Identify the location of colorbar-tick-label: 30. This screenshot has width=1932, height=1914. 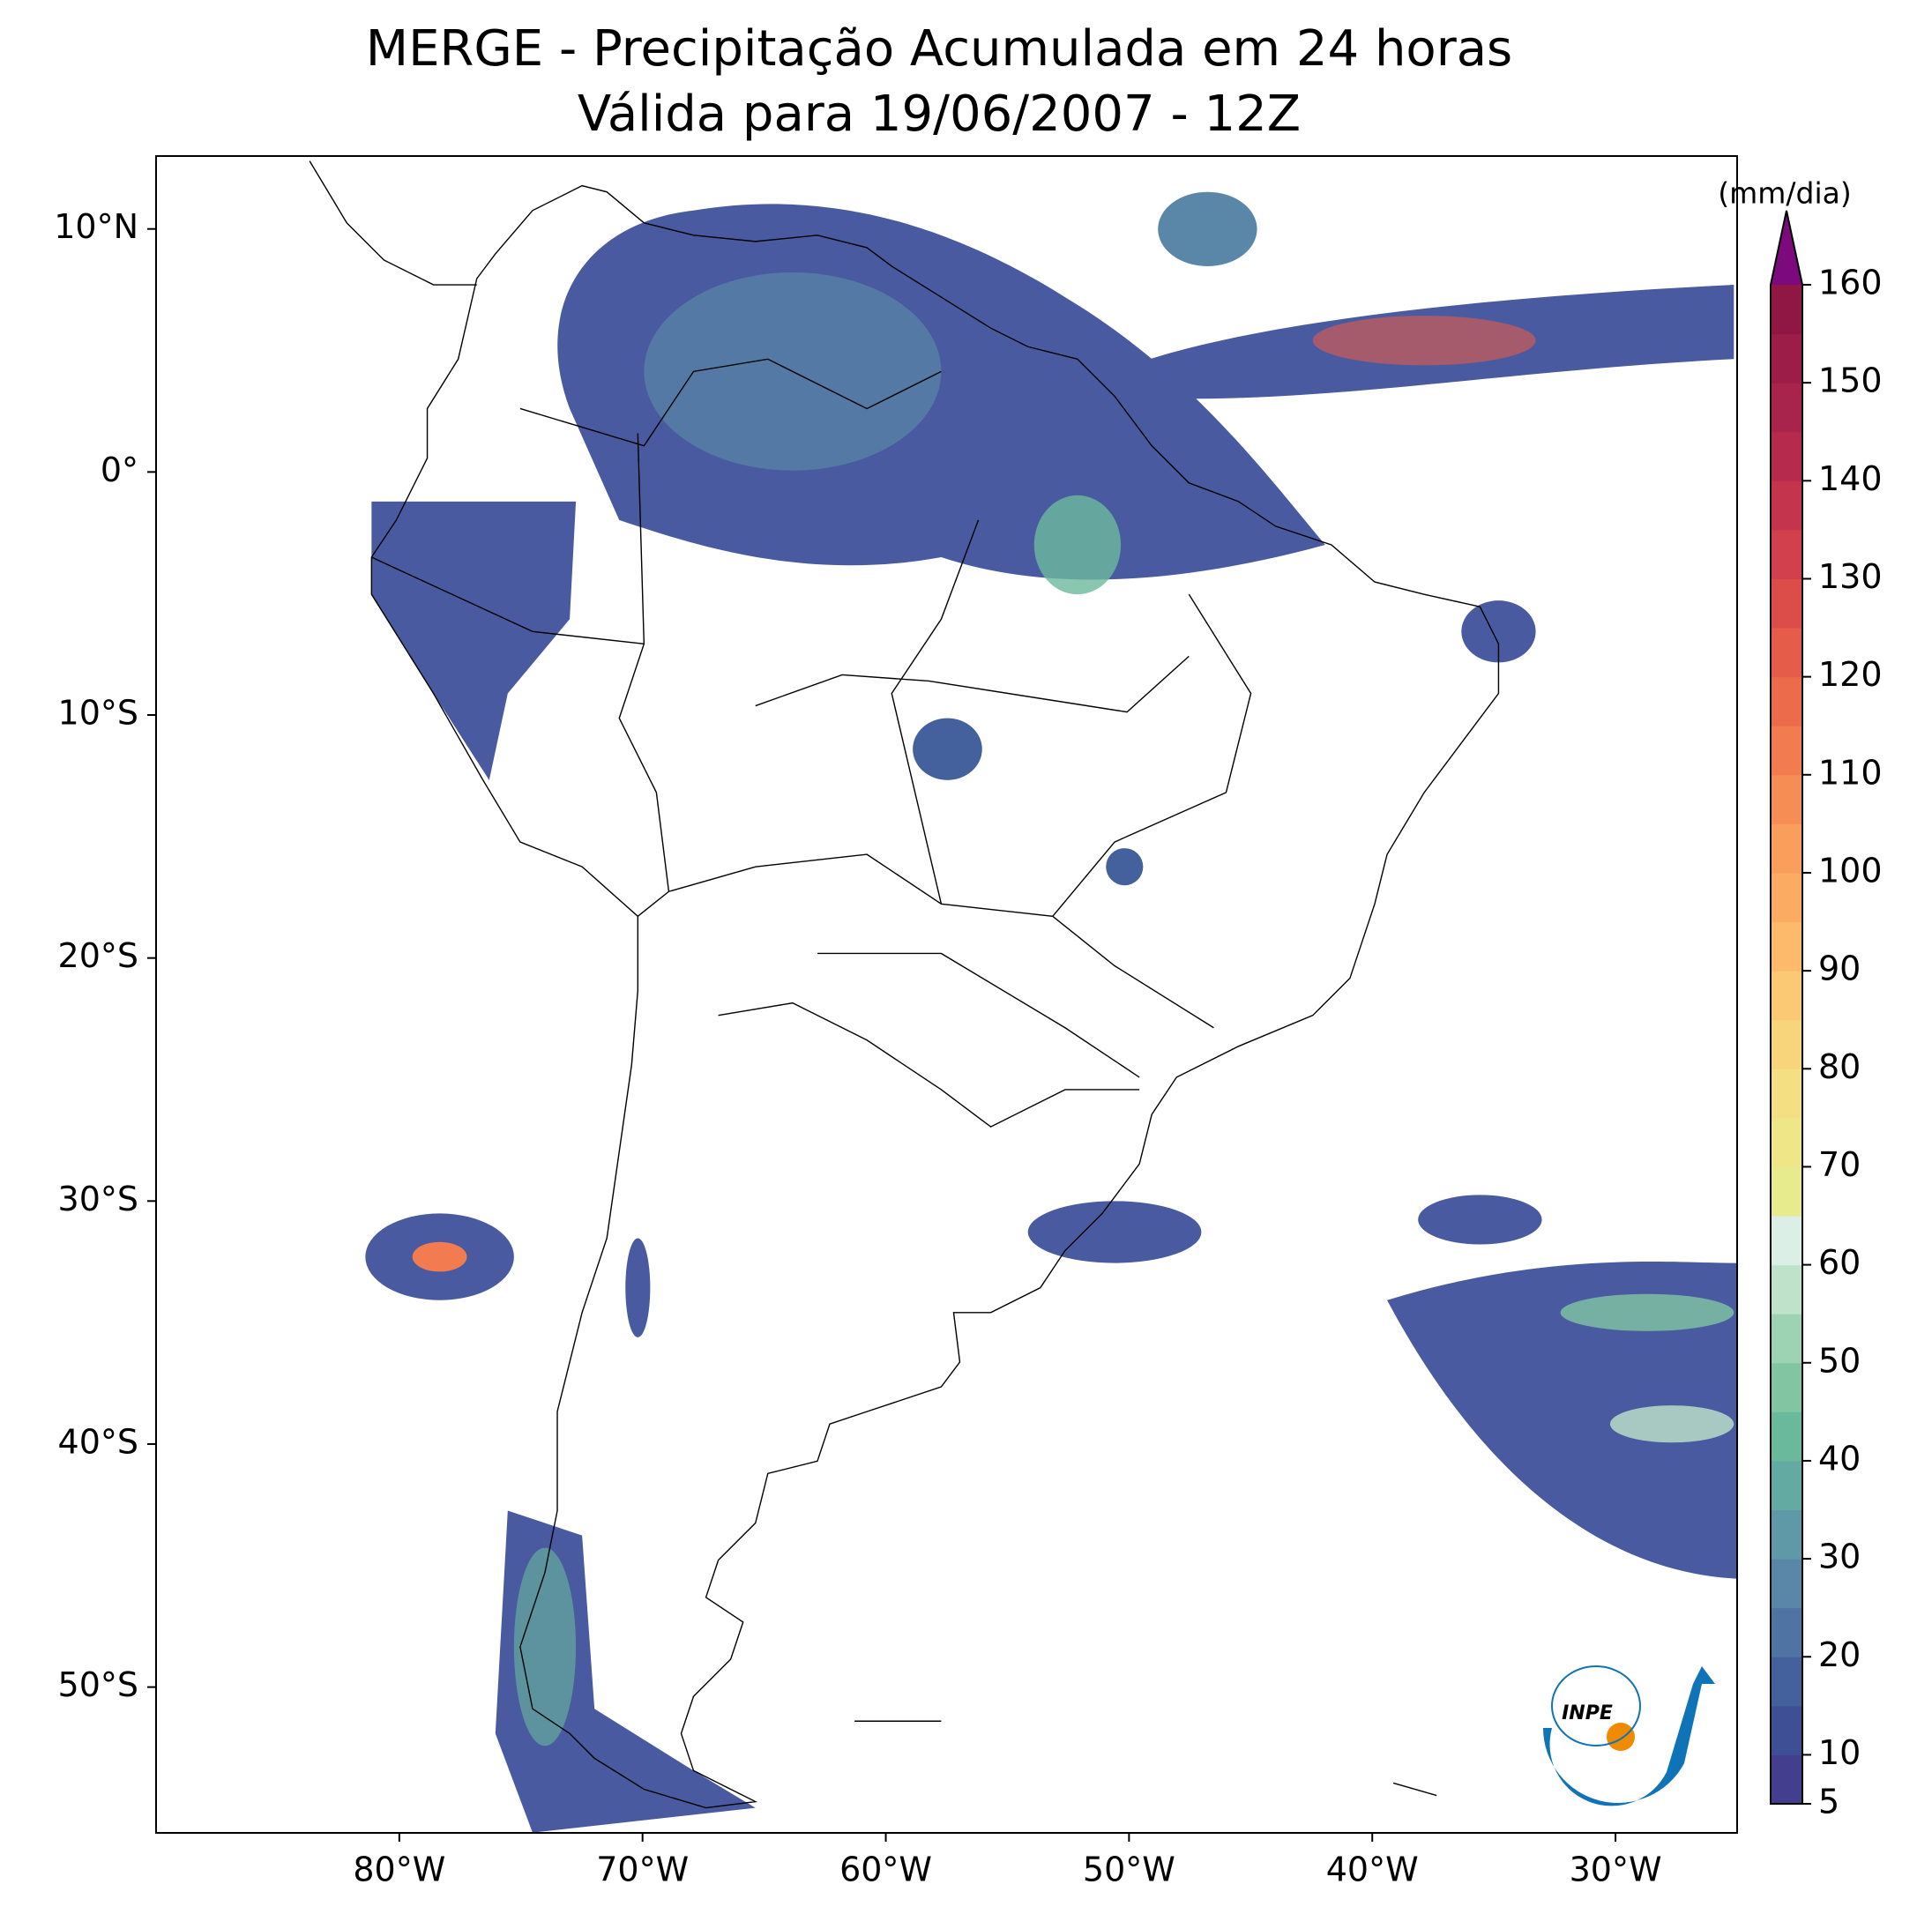
(1839, 1557).